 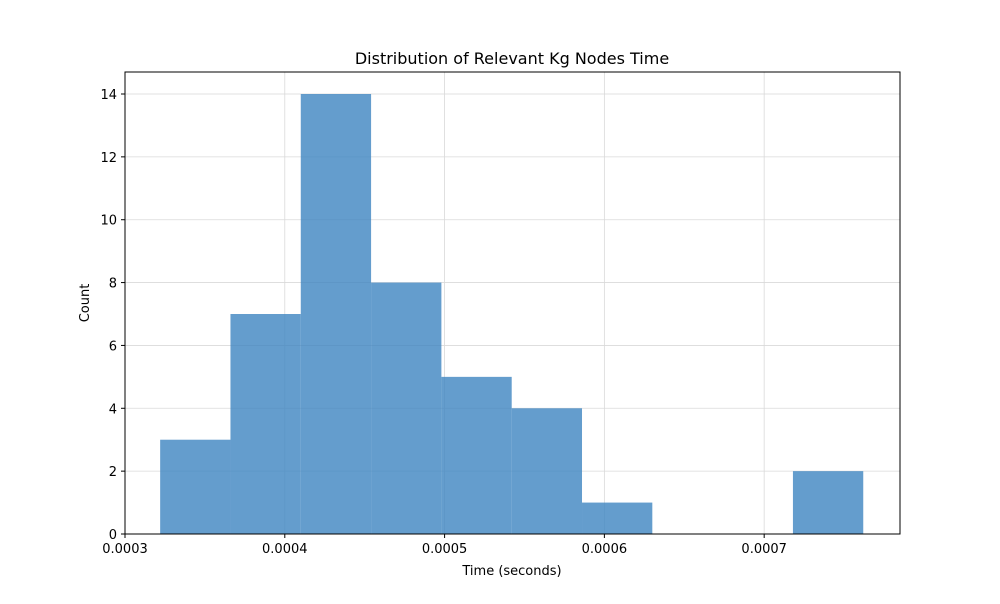 What do you see at coordinates (113, 409) in the screenshot?
I see `y-tick-label: 4` at bounding box center [113, 409].